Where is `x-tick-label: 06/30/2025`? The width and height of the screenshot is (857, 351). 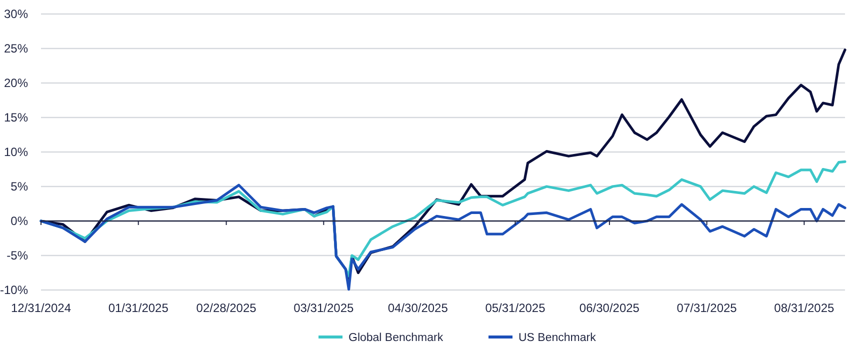 x-tick-label: 06/30/2025 is located at coordinates (609, 308).